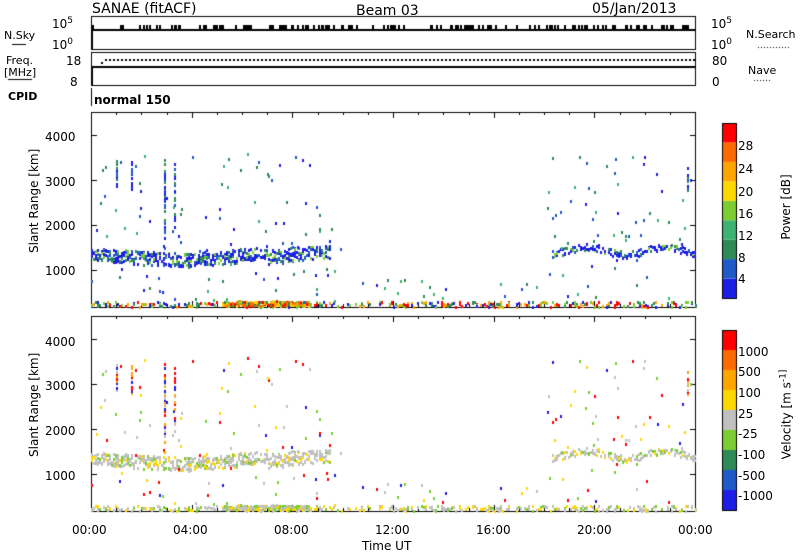 This screenshot has width=800, height=554. What do you see at coordinates (63, 23) in the screenshot?
I see `nsky-tick-top: 105` at bounding box center [63, 23].